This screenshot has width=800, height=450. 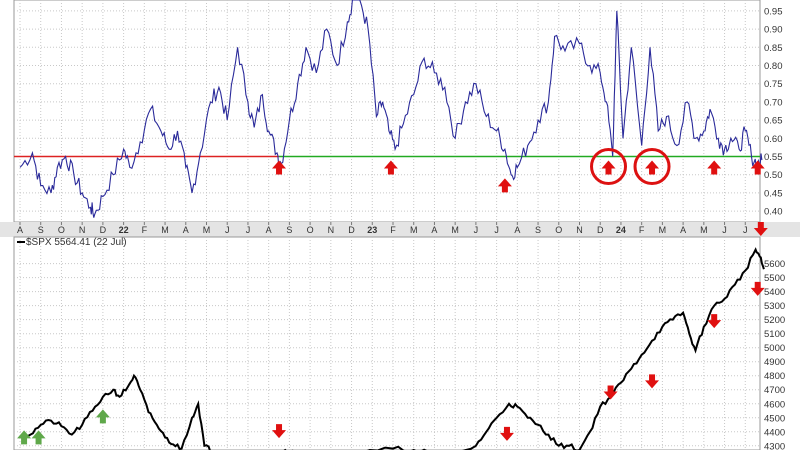 I want to click on y-tick-label: 4400, so click(x=774, y=432).